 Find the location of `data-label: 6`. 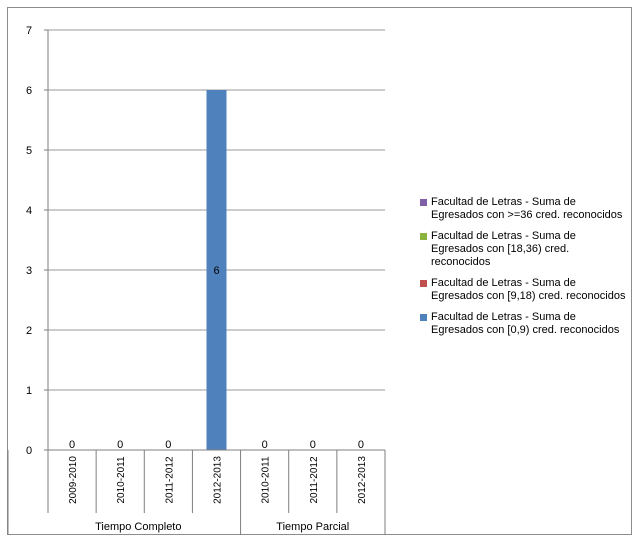

data-label: 6 is located at coordinates (216, 271).